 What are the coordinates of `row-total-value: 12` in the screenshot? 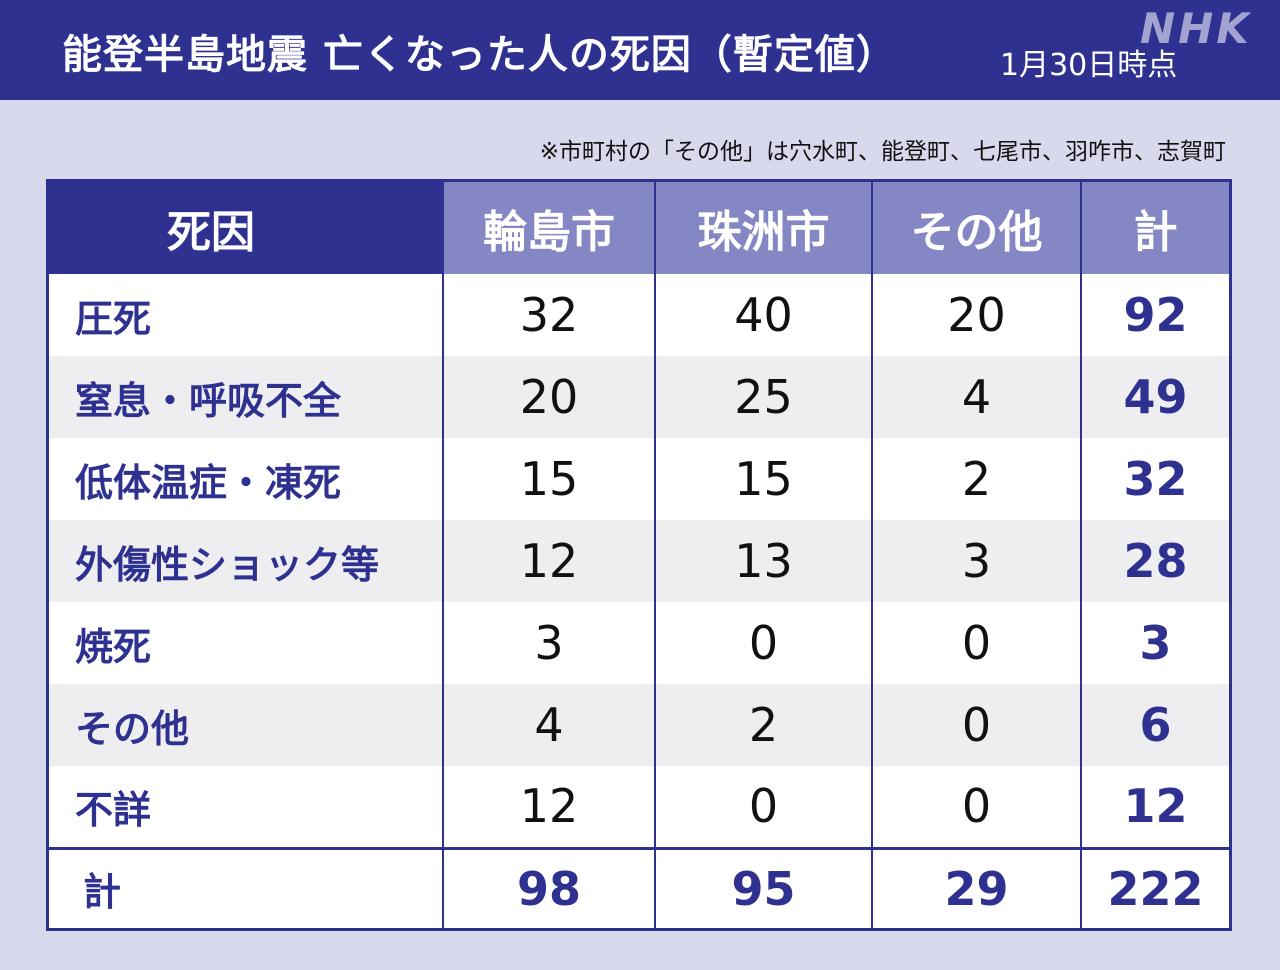 It's located at (1154, 807).